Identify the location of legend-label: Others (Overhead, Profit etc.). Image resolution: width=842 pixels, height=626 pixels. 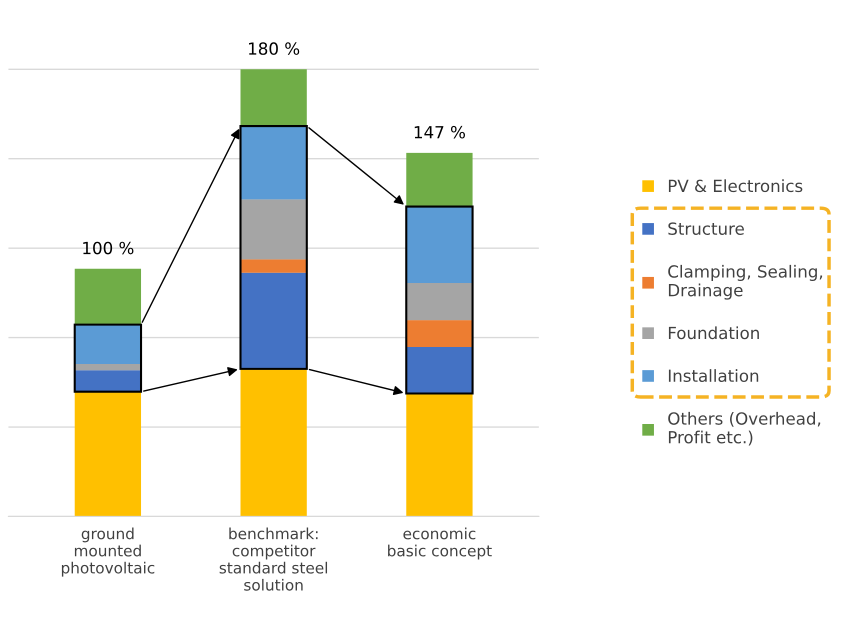
(744, 429).